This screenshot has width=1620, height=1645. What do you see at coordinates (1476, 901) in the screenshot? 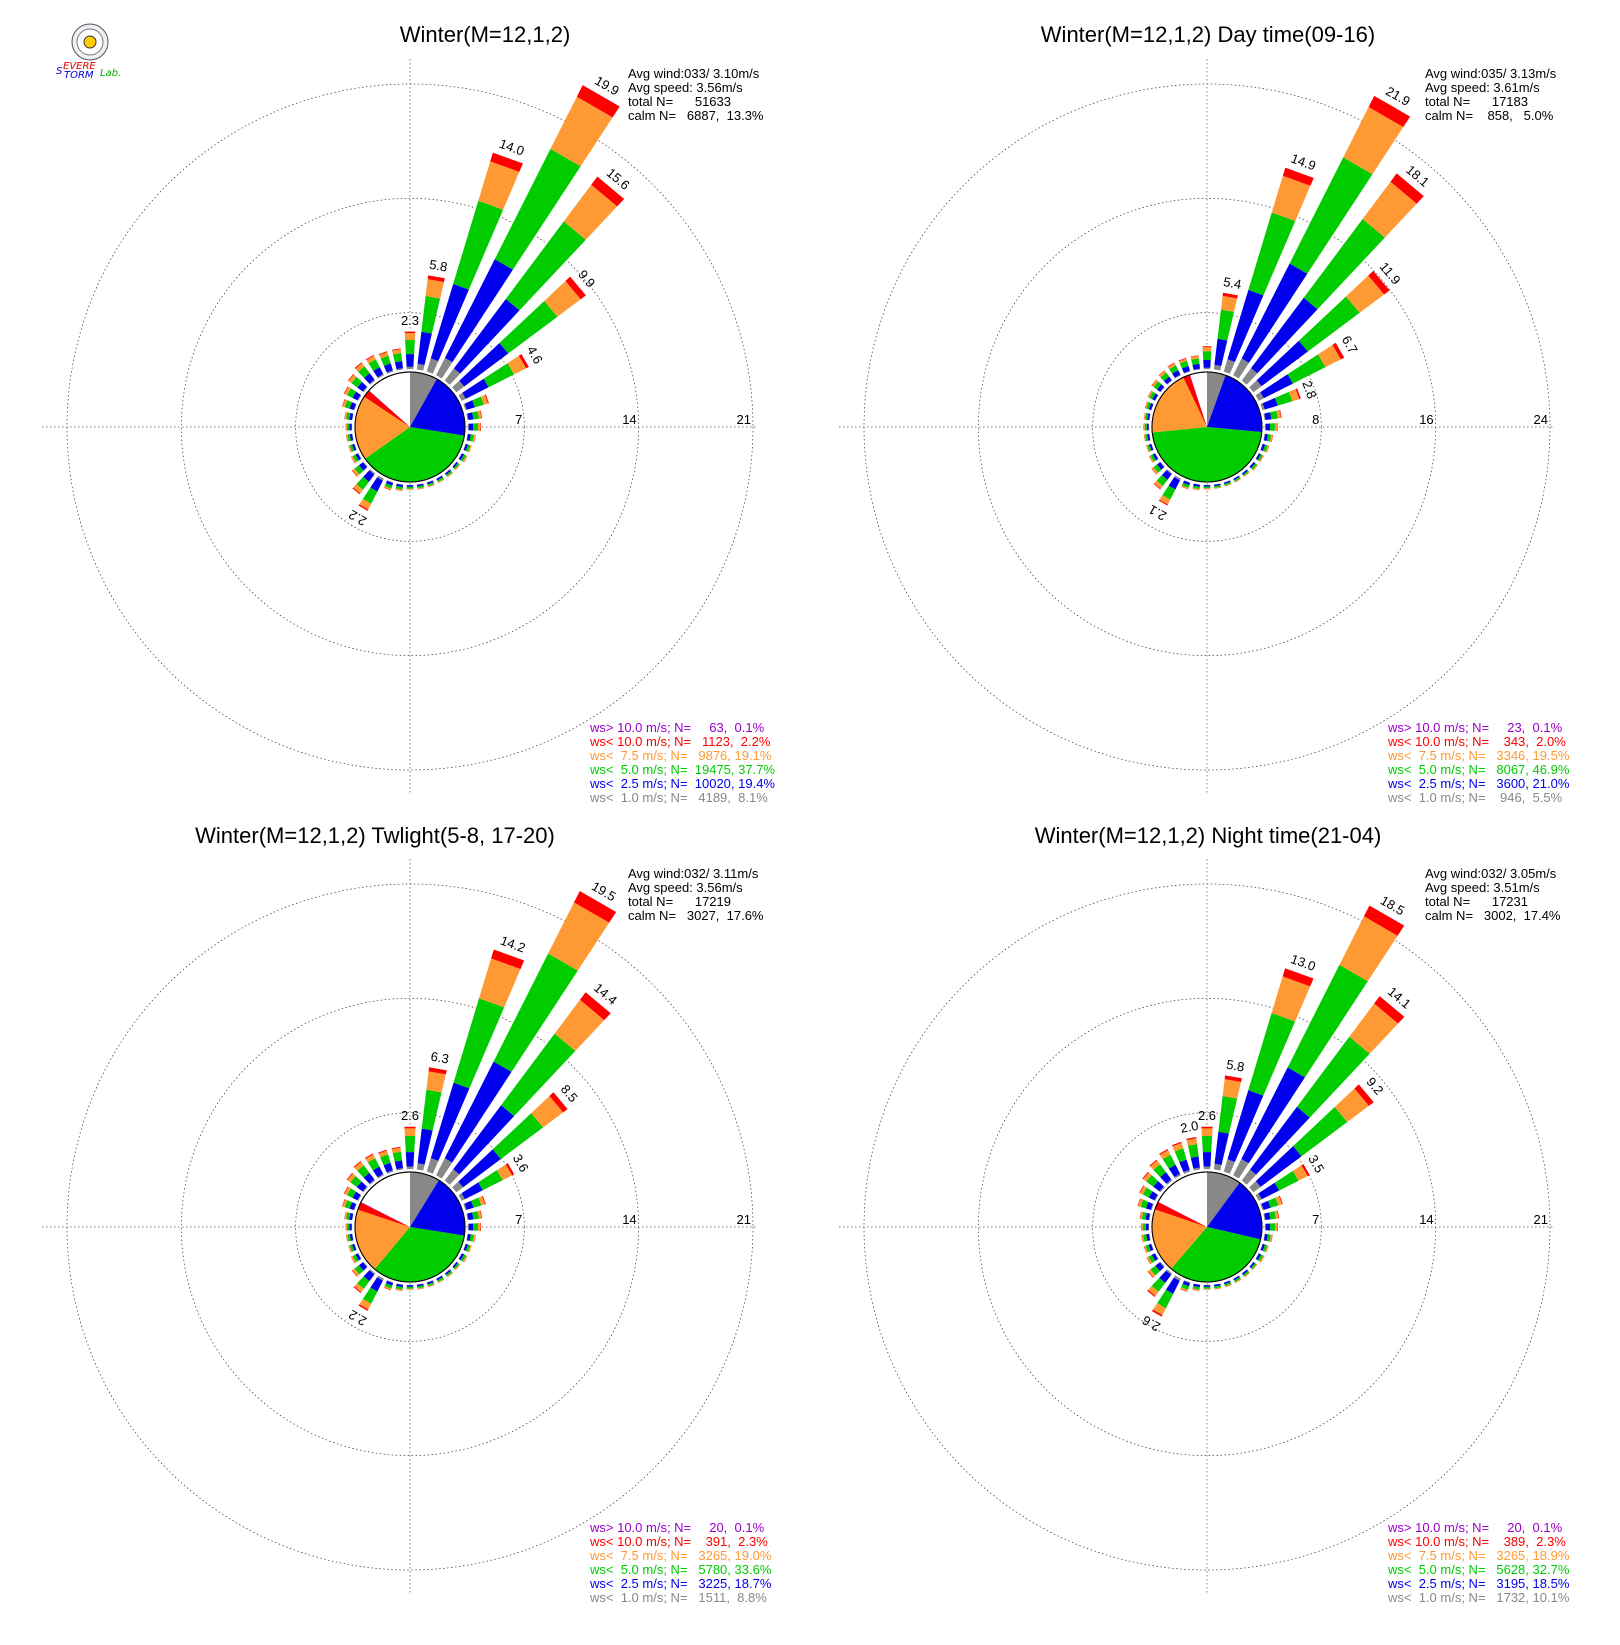
I see `stats-line: total N= 17231` at bounding box center [1476, 901].